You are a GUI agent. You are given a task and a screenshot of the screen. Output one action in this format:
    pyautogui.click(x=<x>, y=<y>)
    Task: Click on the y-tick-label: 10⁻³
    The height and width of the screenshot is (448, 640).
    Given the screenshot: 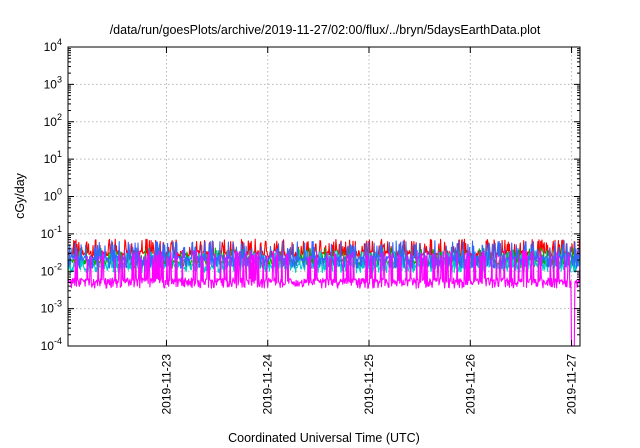 What is the action you would take?
    pyautogui.click(x=51, y=307)
    